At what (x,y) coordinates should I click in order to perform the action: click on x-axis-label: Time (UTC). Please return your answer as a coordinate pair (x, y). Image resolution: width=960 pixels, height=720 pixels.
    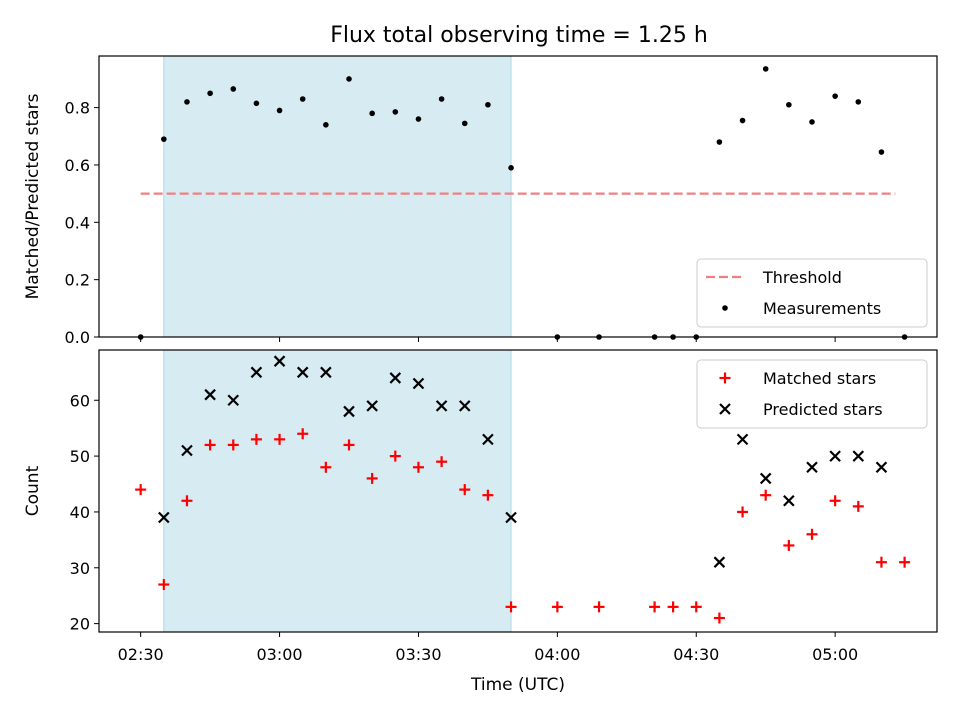
    Looking at the image, I should click on (517, 685).